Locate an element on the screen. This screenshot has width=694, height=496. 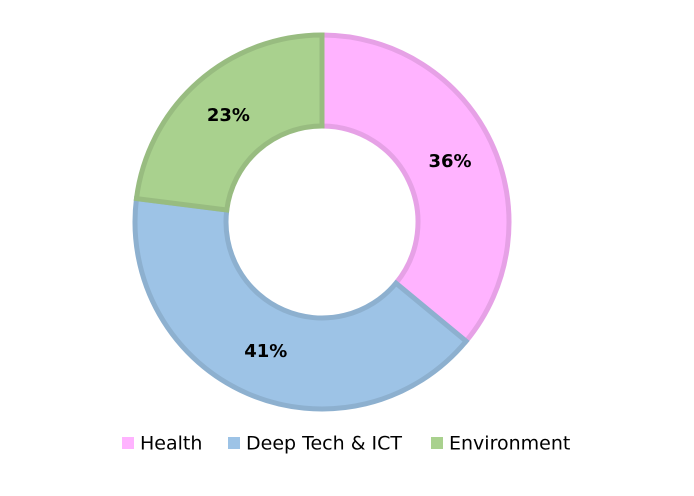
legend-label: Environment is located at coordinates (509, 444).